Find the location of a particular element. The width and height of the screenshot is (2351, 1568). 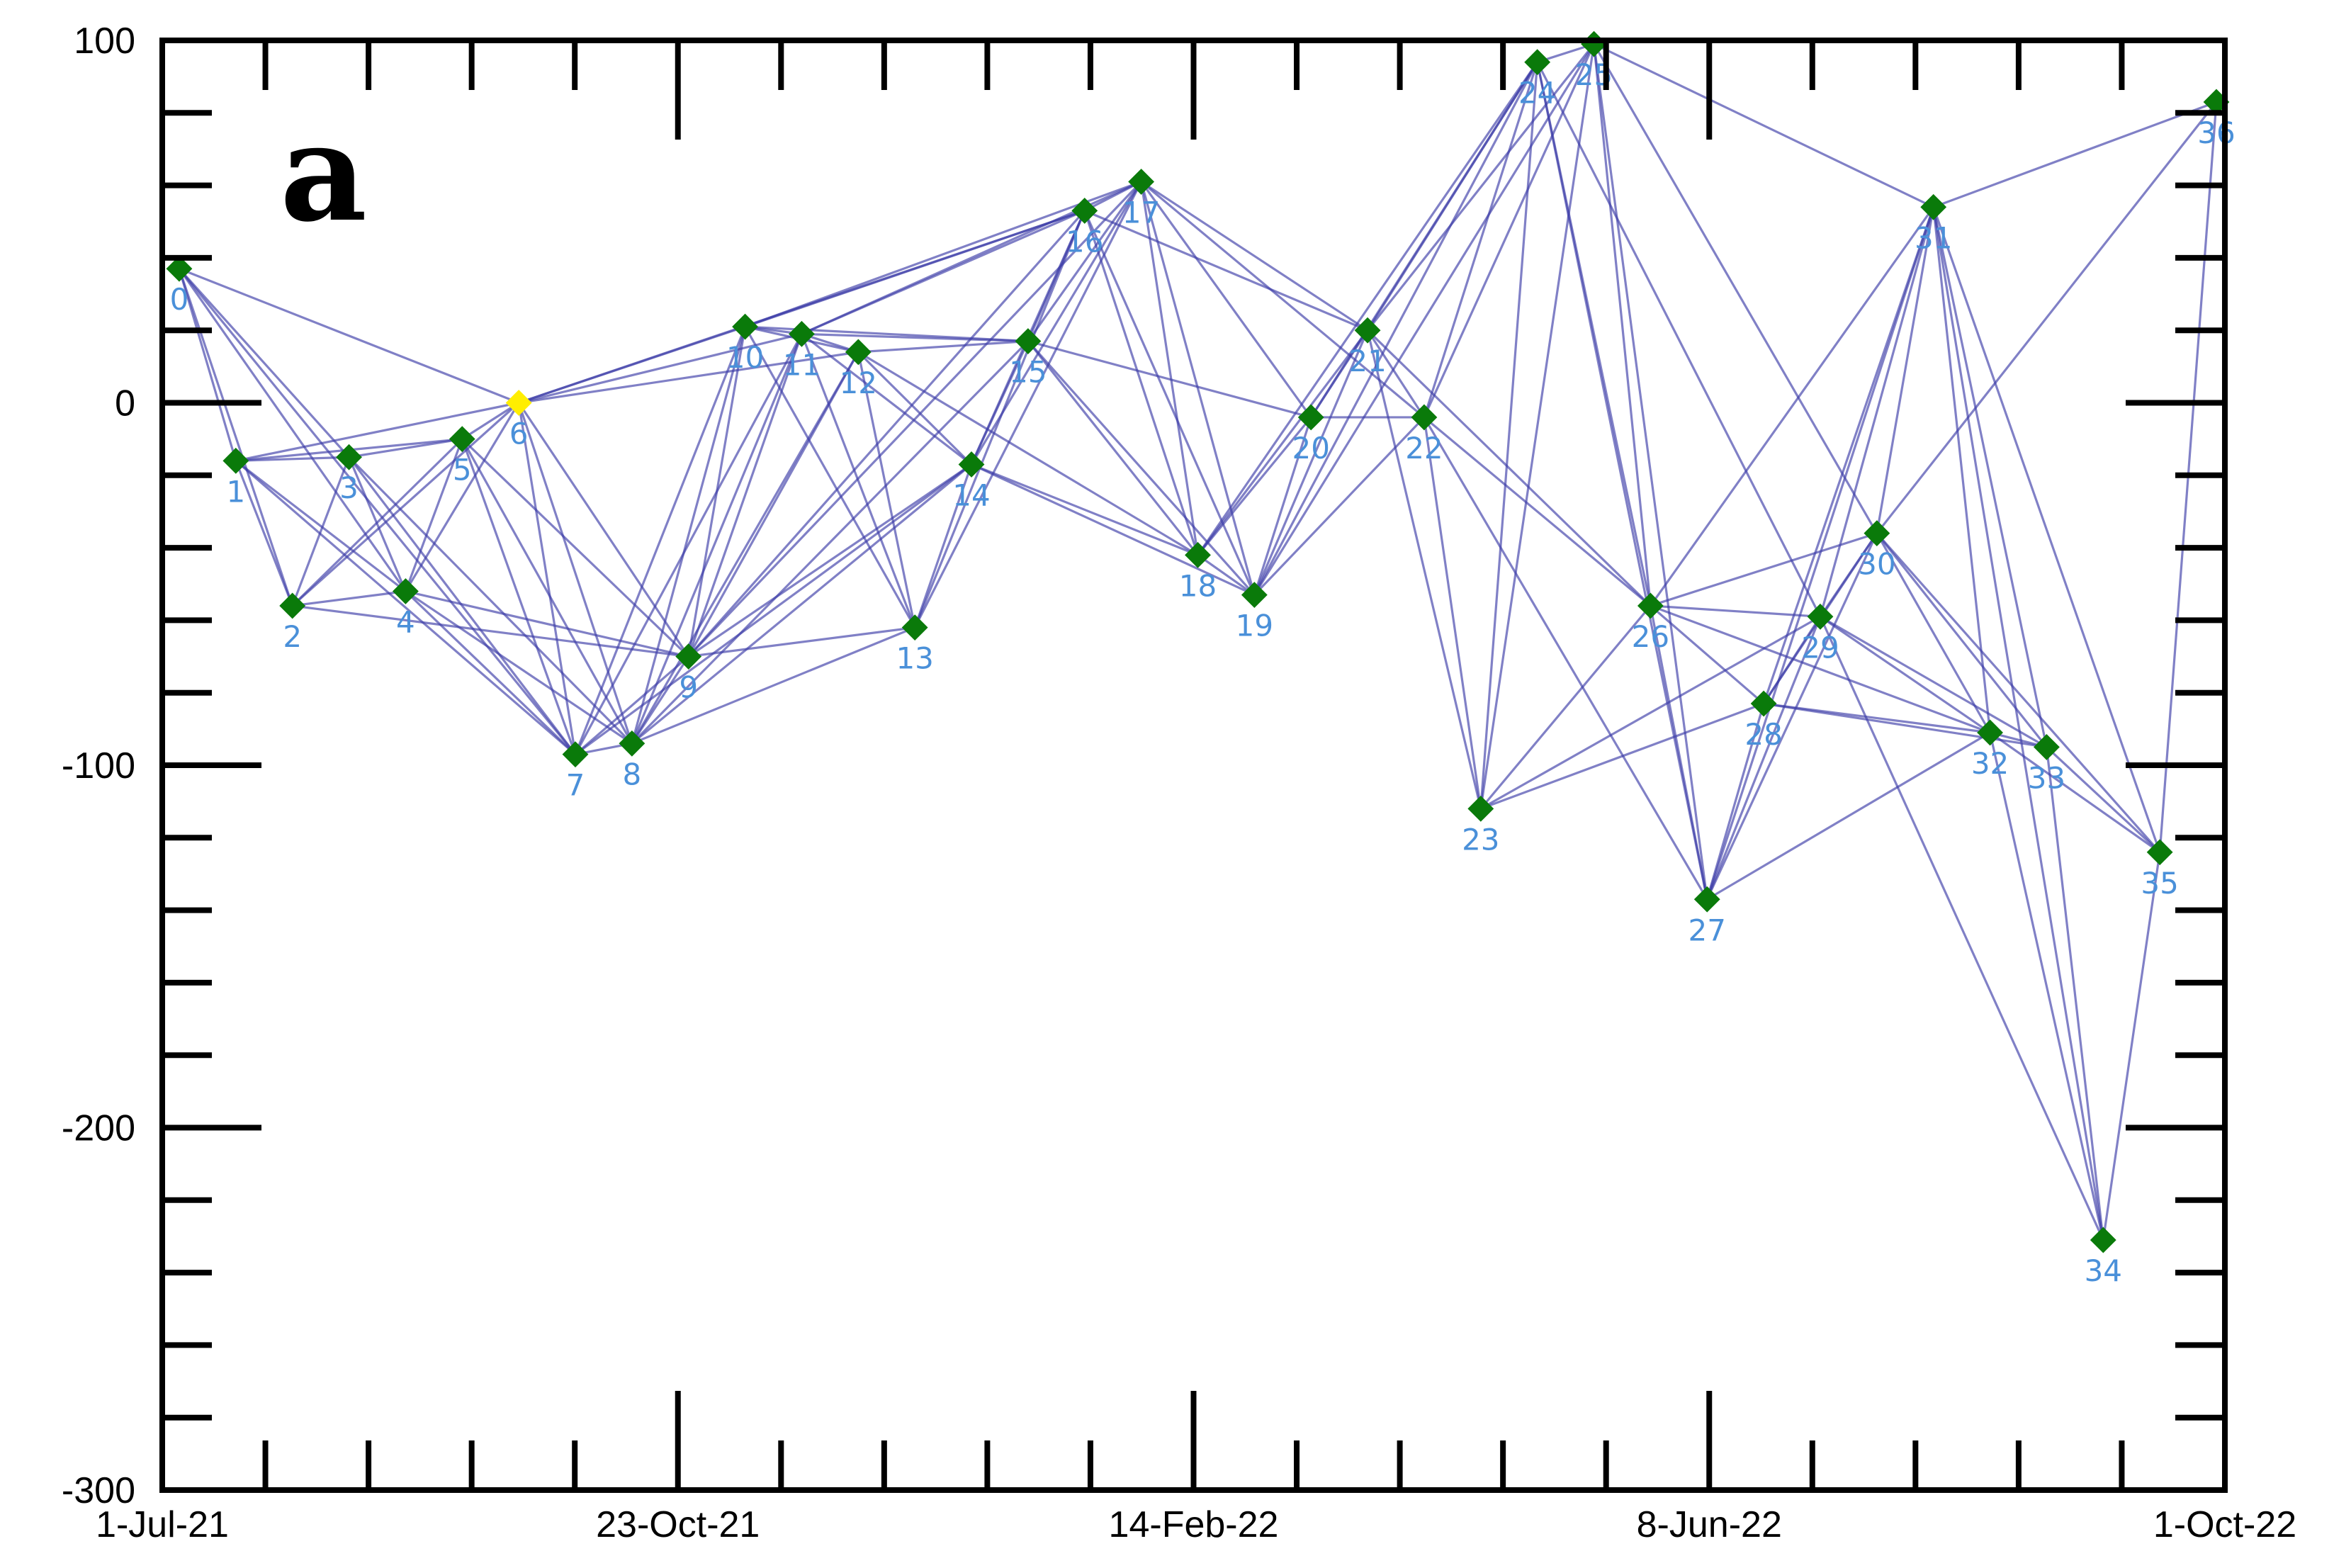

node-label-26: 26 is located at coordinates (1650, 636).